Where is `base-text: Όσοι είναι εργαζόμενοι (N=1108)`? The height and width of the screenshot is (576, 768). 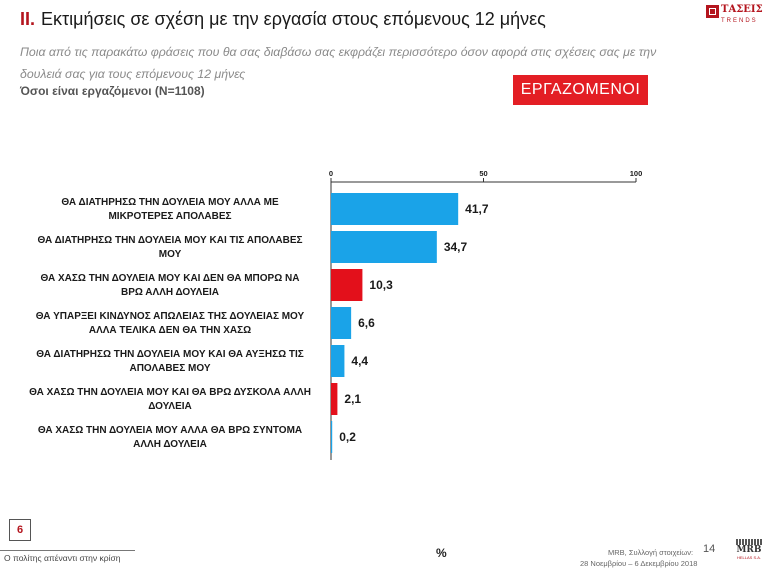 base-text: Όσοι είναι εργαζόμενοι (N=1108) is located at coordinates (112, 91).